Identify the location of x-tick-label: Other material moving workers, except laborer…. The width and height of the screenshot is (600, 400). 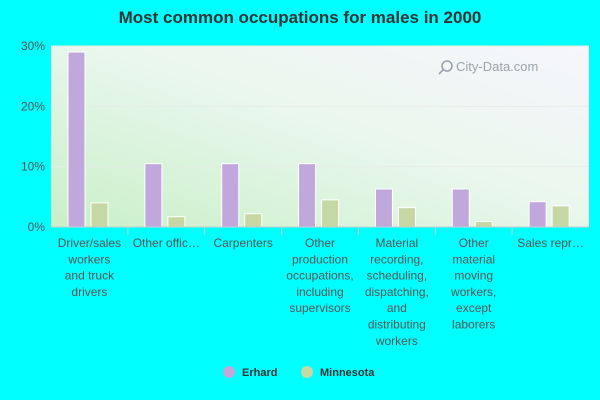
(473, 284).